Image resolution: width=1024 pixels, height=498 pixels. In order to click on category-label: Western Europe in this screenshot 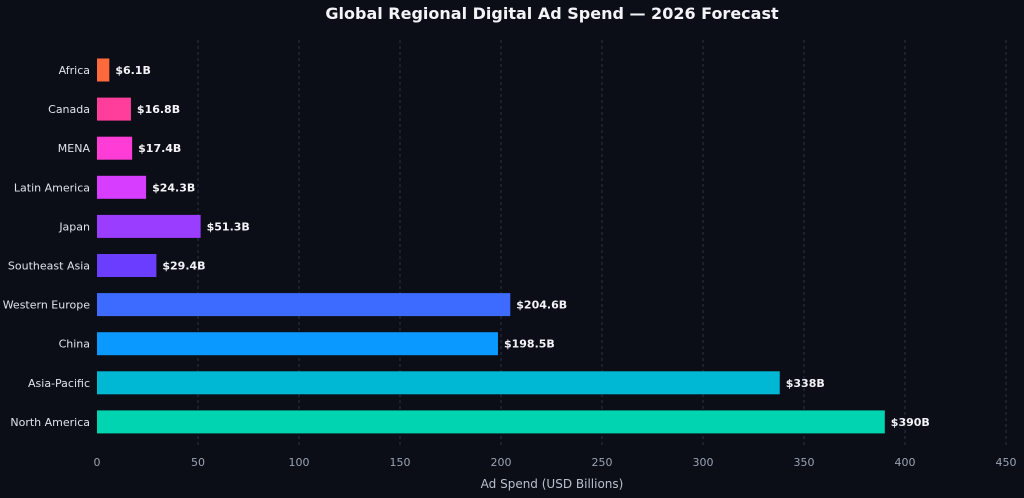, I will do `click(47, 305)`.